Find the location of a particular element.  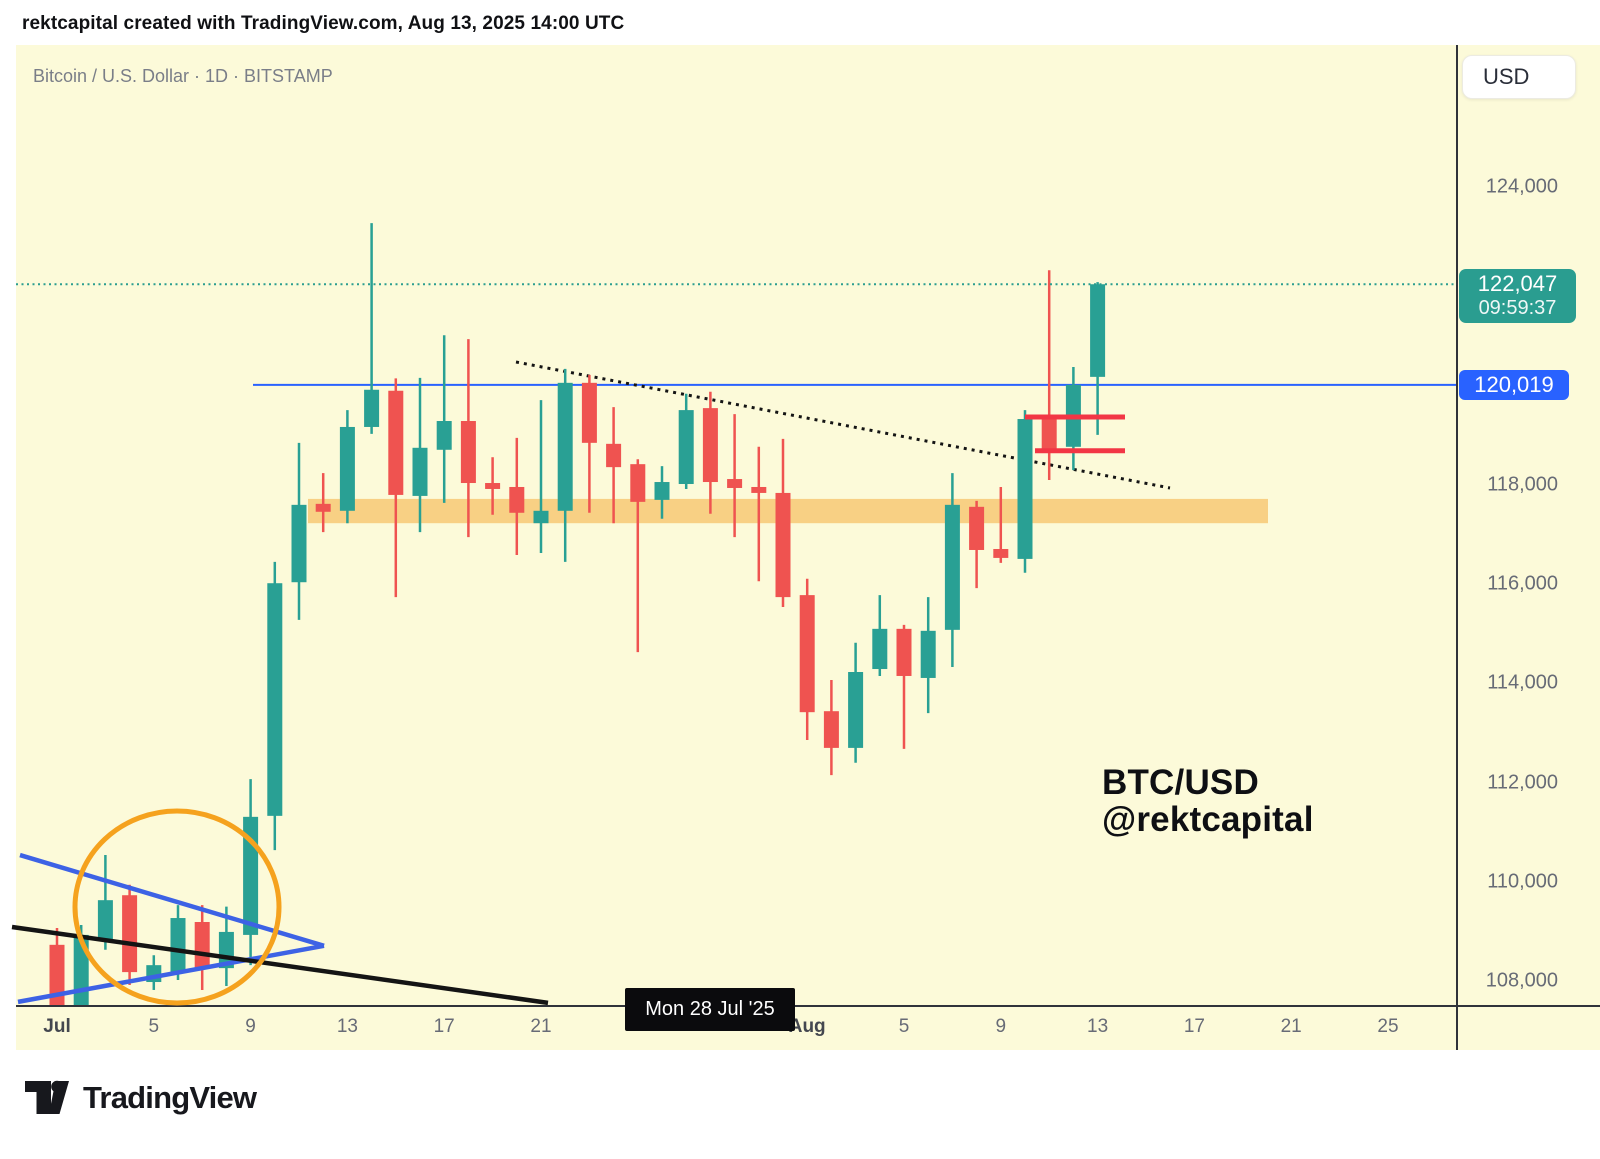

watermark: BTC/USD @rektcapital is located at coordinates (1208, 801).